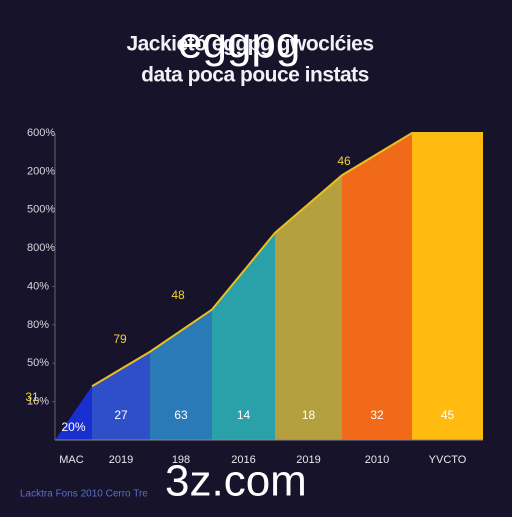  What do you see at coordinates (448, 415) in the screenshot?
I see `band-label: 45` at bounding box center [448, 415].